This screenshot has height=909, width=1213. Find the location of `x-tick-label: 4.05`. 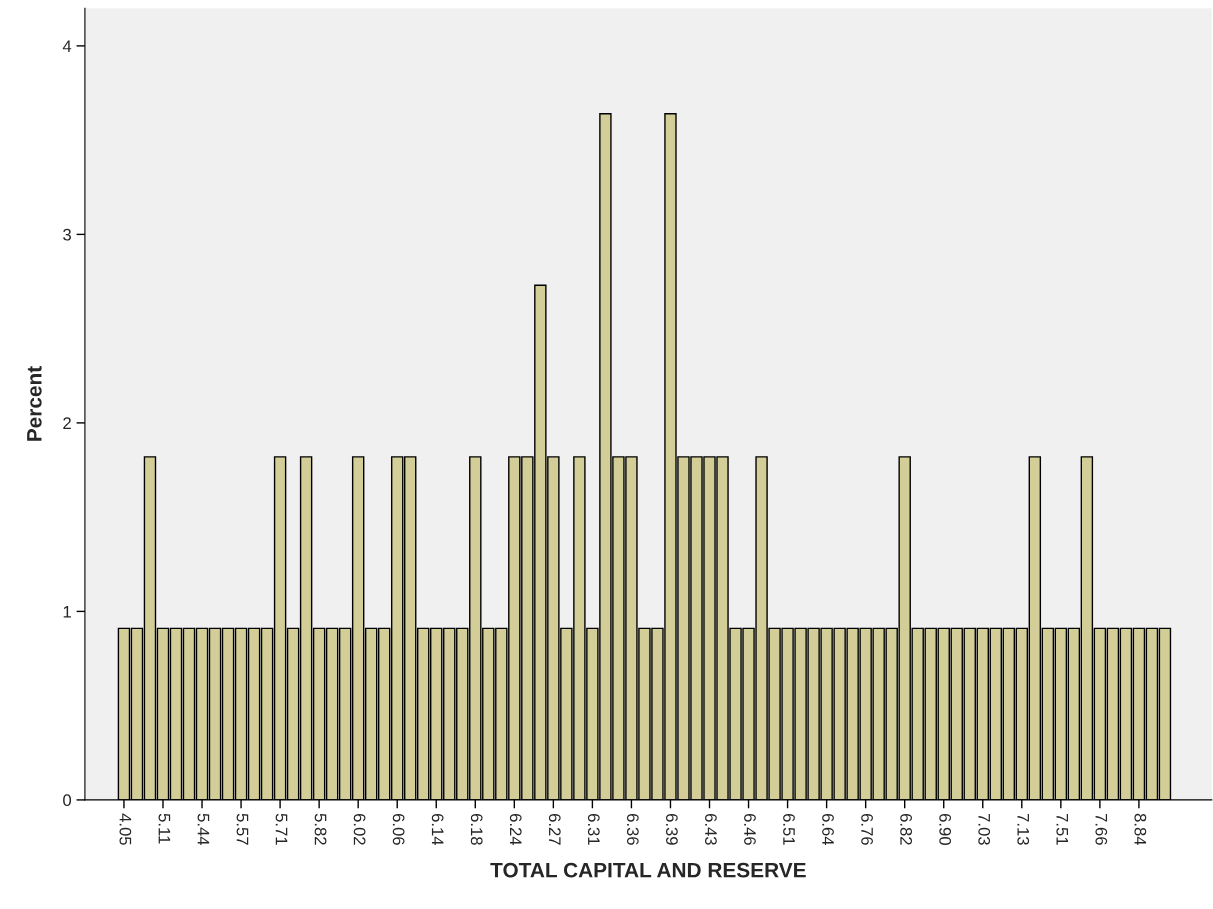

x-tick-label: 4.05 is located at coordinates (125, 829).